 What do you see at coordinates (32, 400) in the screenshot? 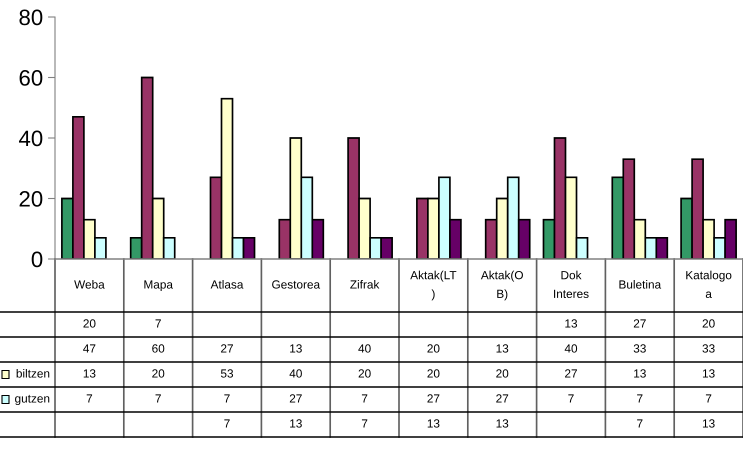
I see `legend-label: gutzen` at bounding box center [32, 400].